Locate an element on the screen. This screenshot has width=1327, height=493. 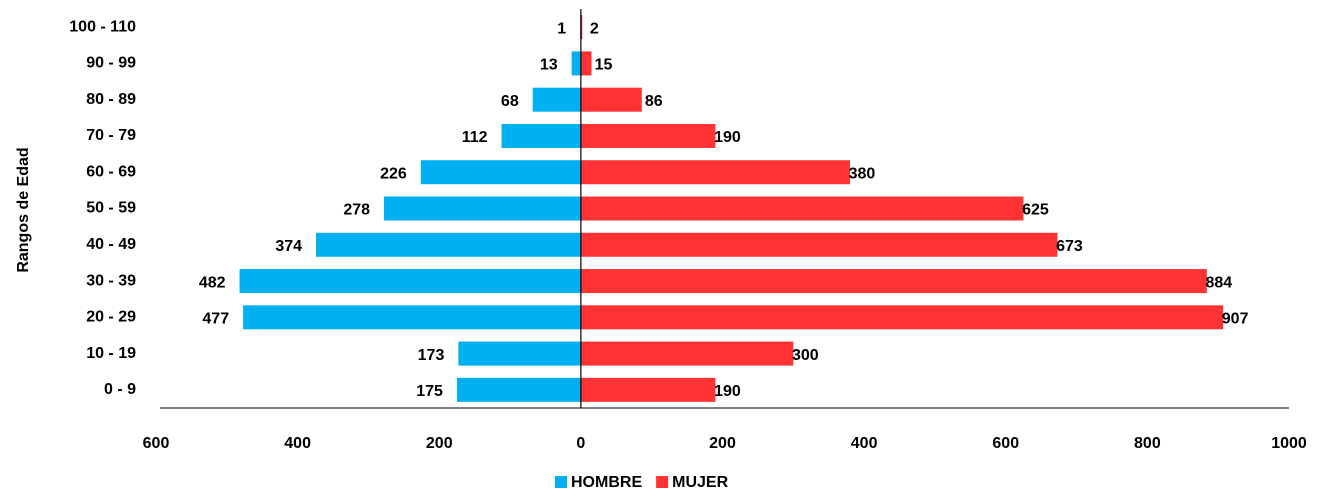
data-label: 1 is located at coordinates (561, 28).